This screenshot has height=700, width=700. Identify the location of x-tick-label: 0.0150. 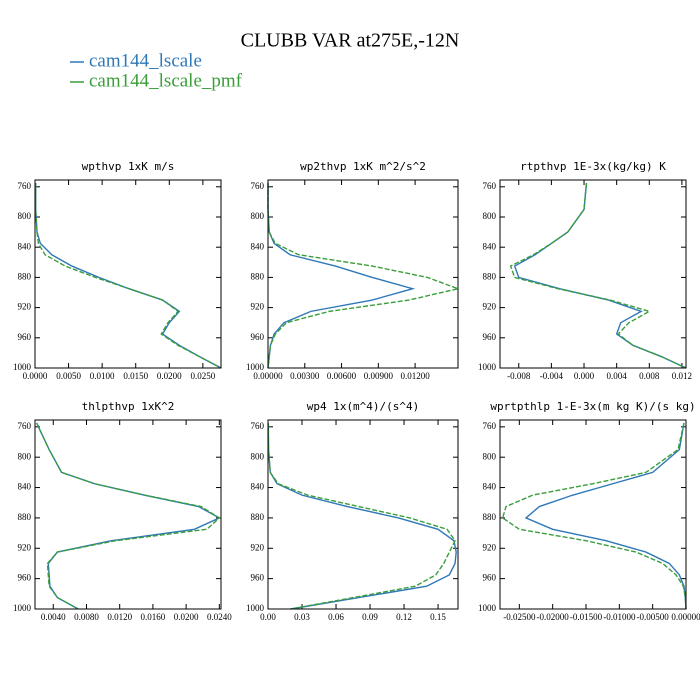
(135, 376).